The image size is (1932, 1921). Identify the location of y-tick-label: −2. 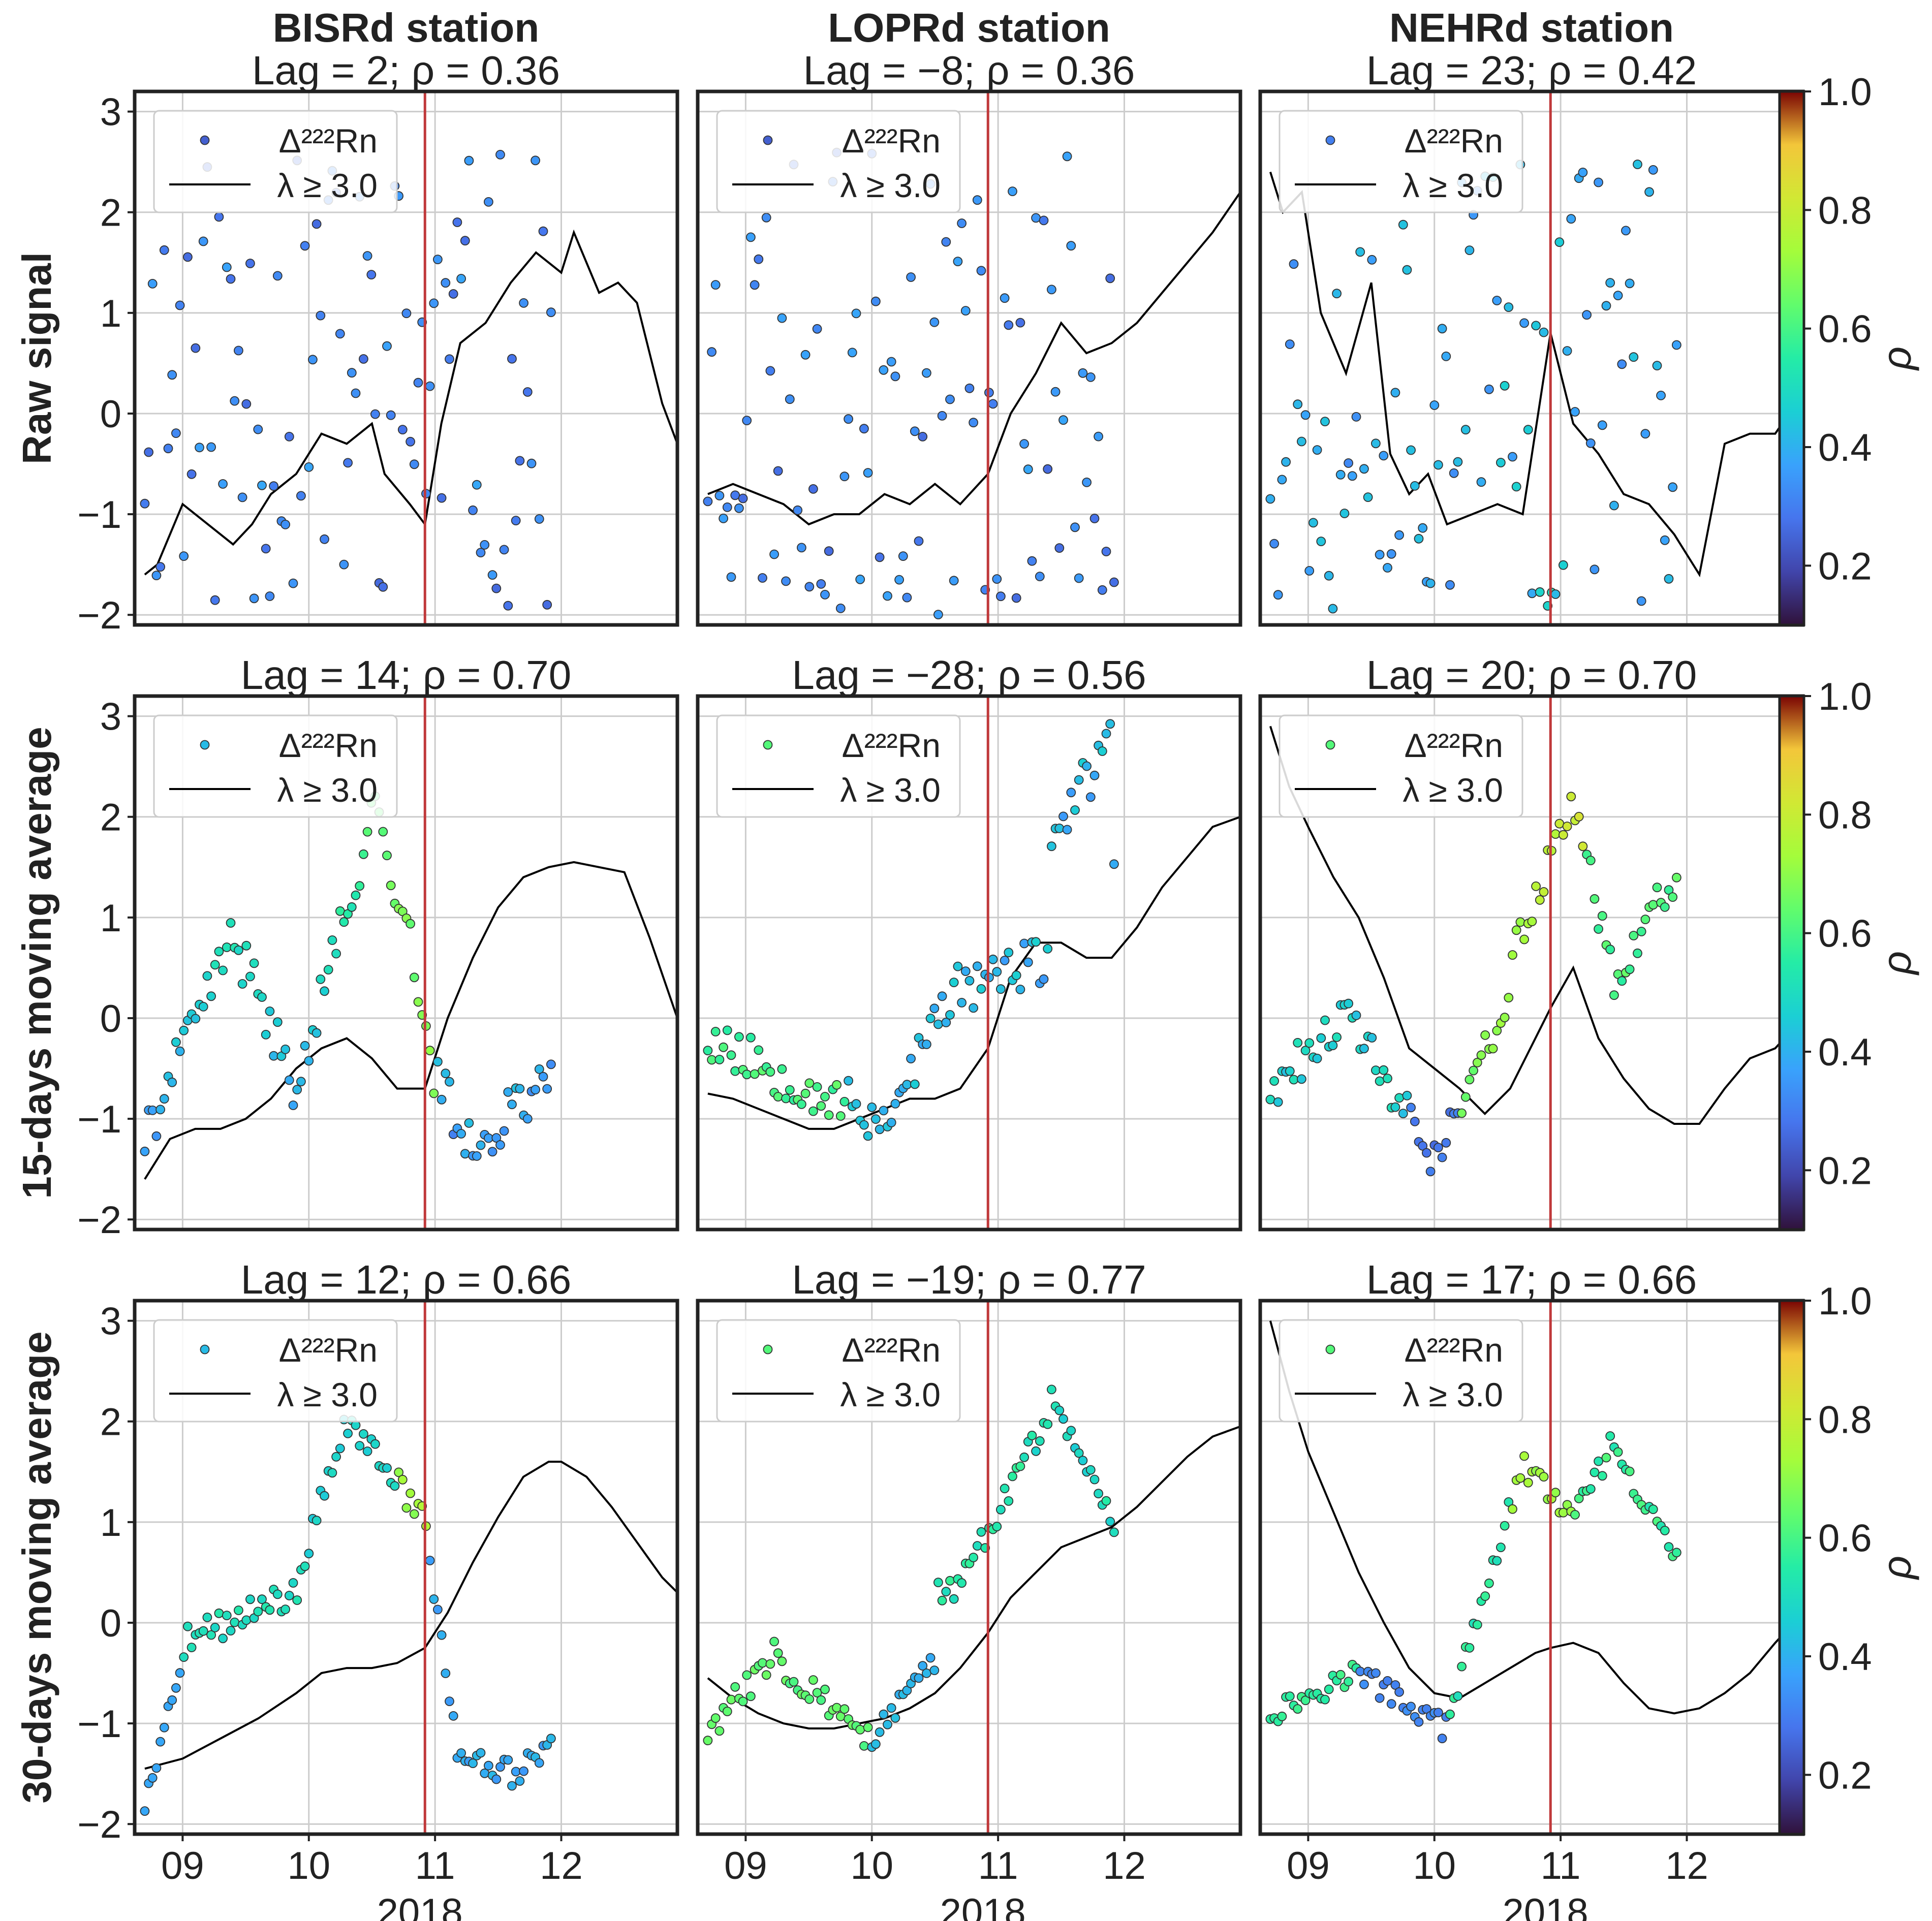
(99, 615).